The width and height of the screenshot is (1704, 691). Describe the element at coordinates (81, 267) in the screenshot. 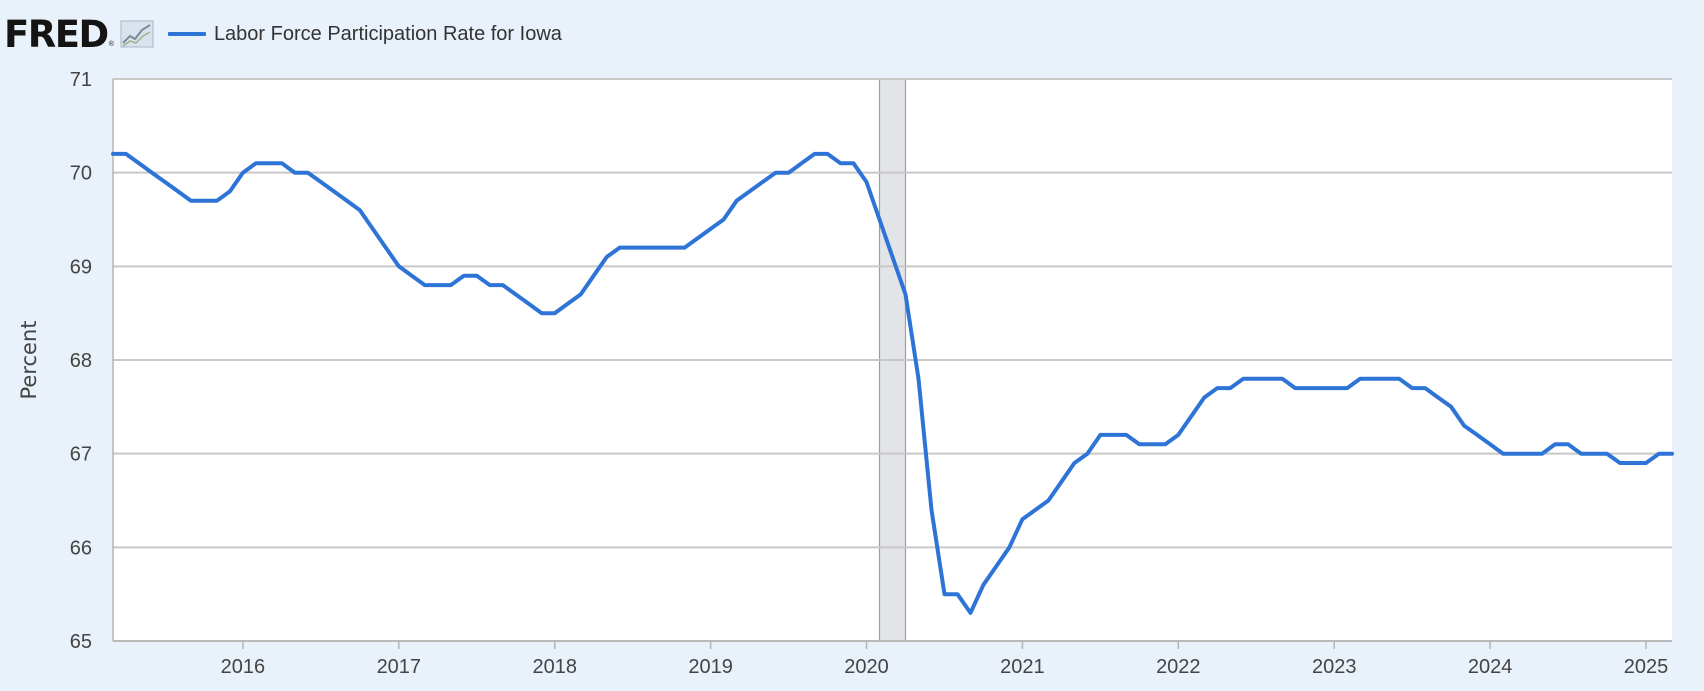

I see `y-tick-label: 69` at that location.